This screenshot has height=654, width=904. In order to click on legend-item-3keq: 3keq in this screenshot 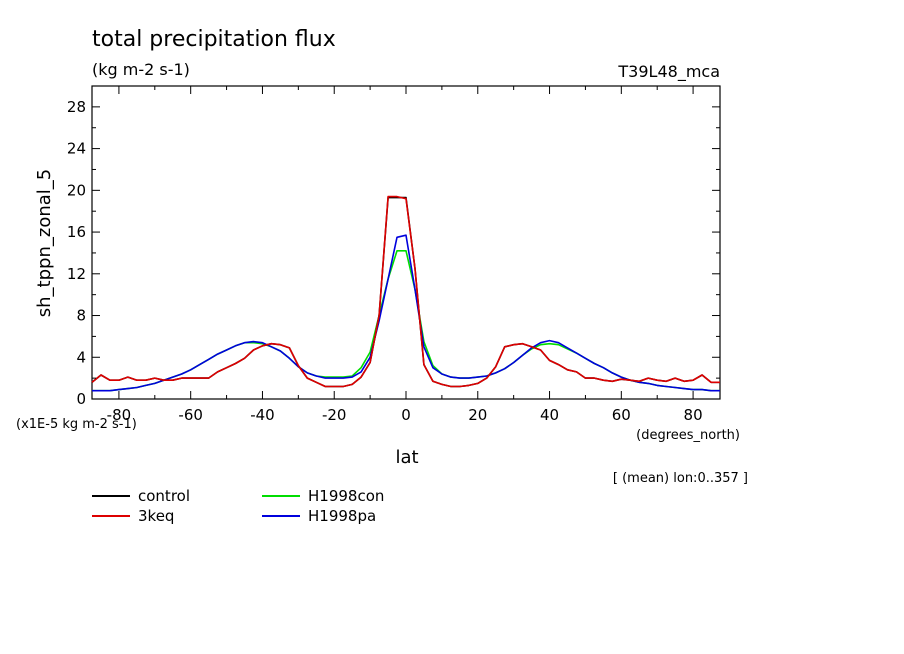, I will do `click(133, 516)`.